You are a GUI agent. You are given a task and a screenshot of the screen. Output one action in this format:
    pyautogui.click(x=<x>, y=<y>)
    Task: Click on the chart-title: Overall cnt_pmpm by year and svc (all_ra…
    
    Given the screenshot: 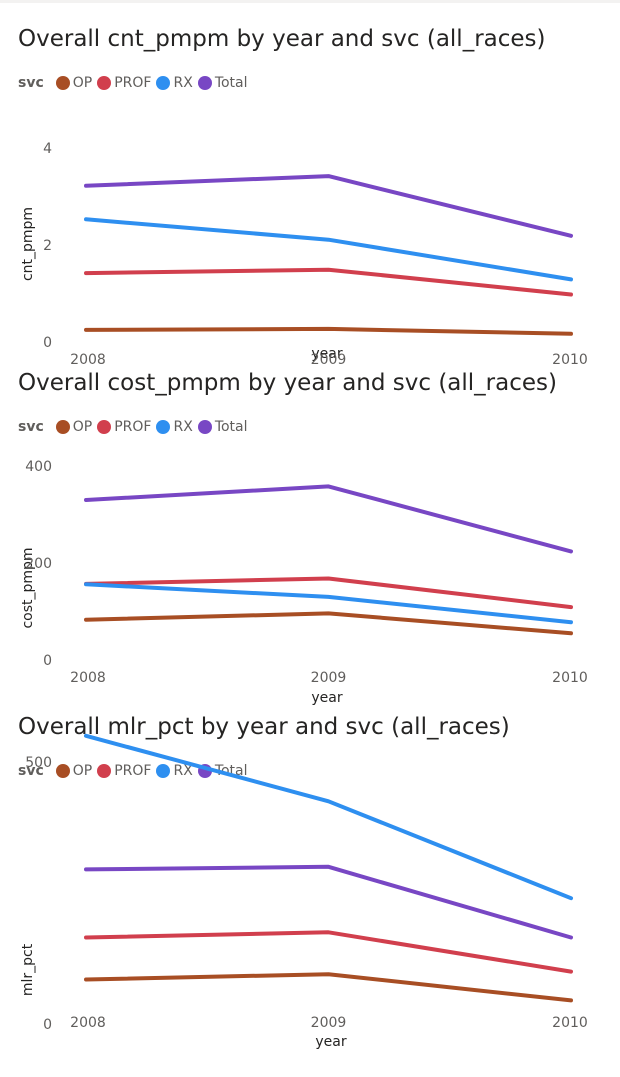 What is the action you would take?
    pyautogui.click(x=282, y=39)
    